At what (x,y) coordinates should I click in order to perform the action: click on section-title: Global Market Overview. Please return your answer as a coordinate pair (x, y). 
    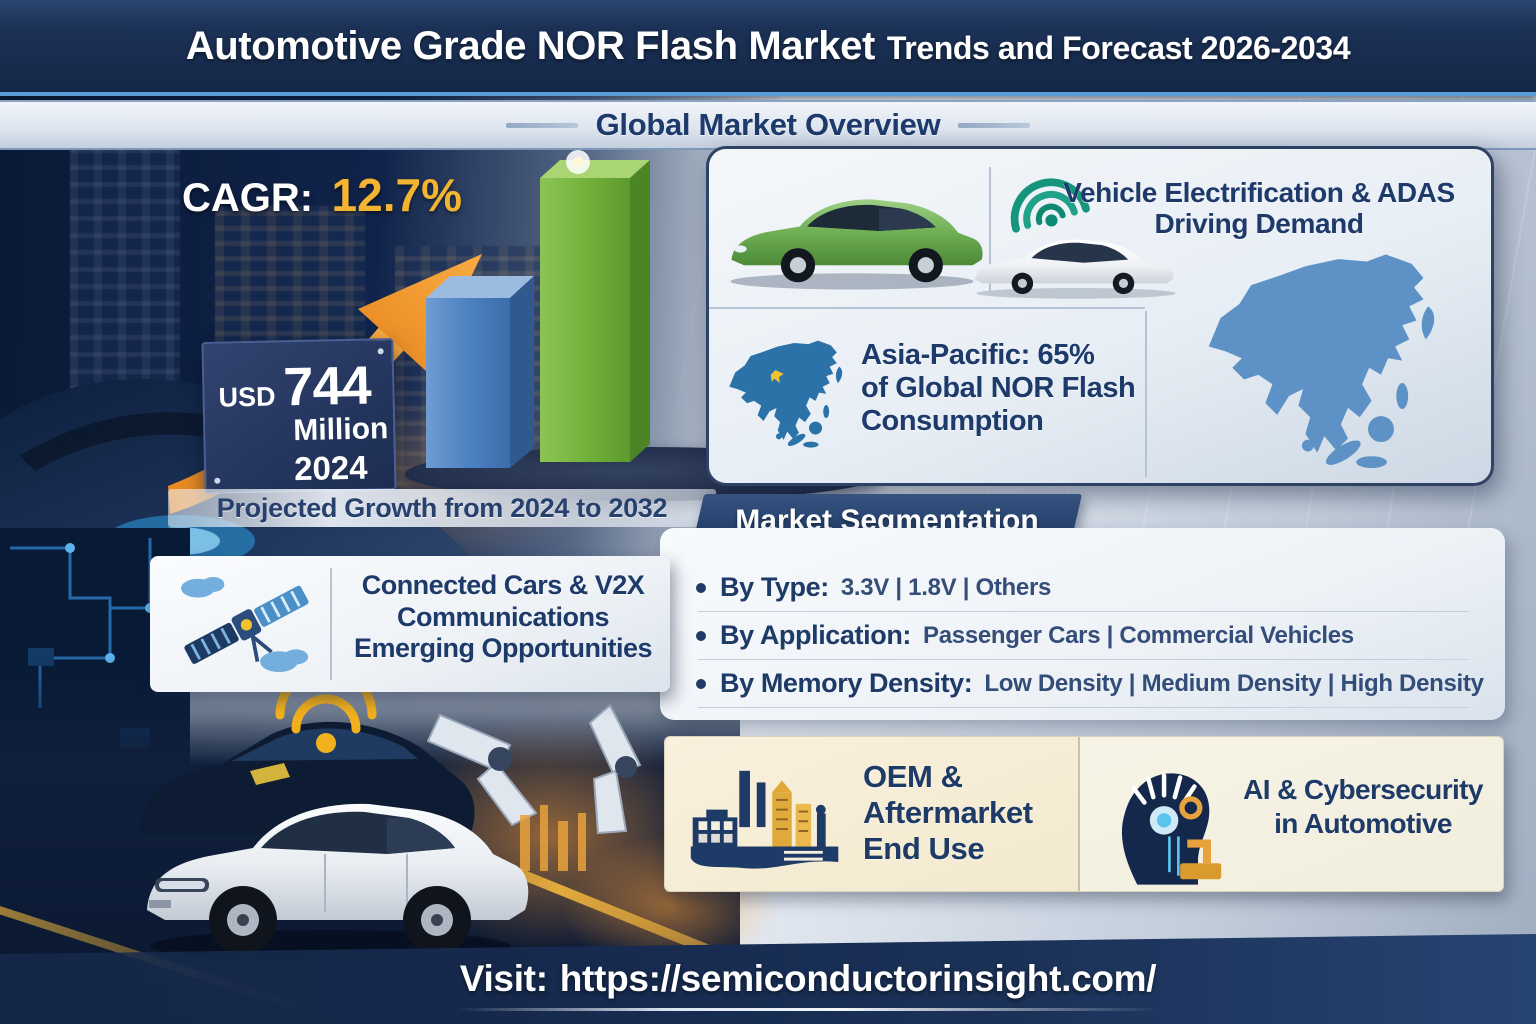
    Looking at the image, I should click on (768, 124).